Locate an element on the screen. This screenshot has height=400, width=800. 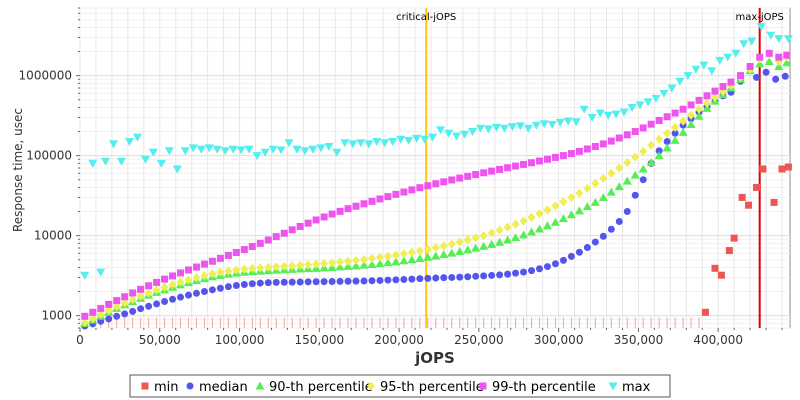
legend-box is located at coordinates (400, 386).